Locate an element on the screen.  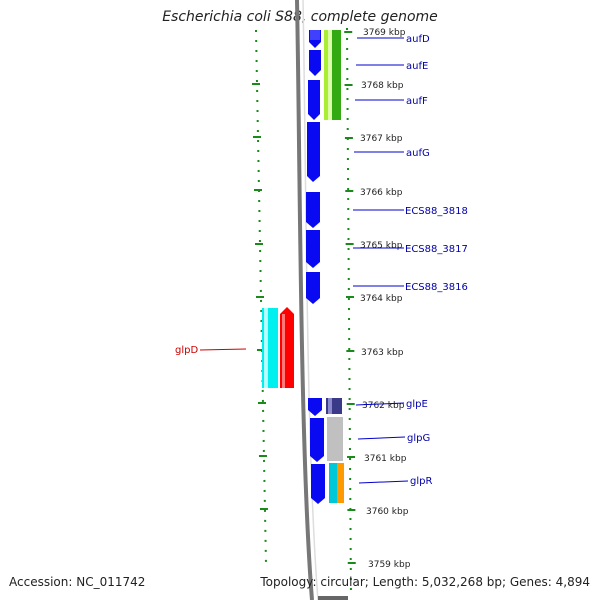
cds-aufD-top is located at coordinates (315, 35).